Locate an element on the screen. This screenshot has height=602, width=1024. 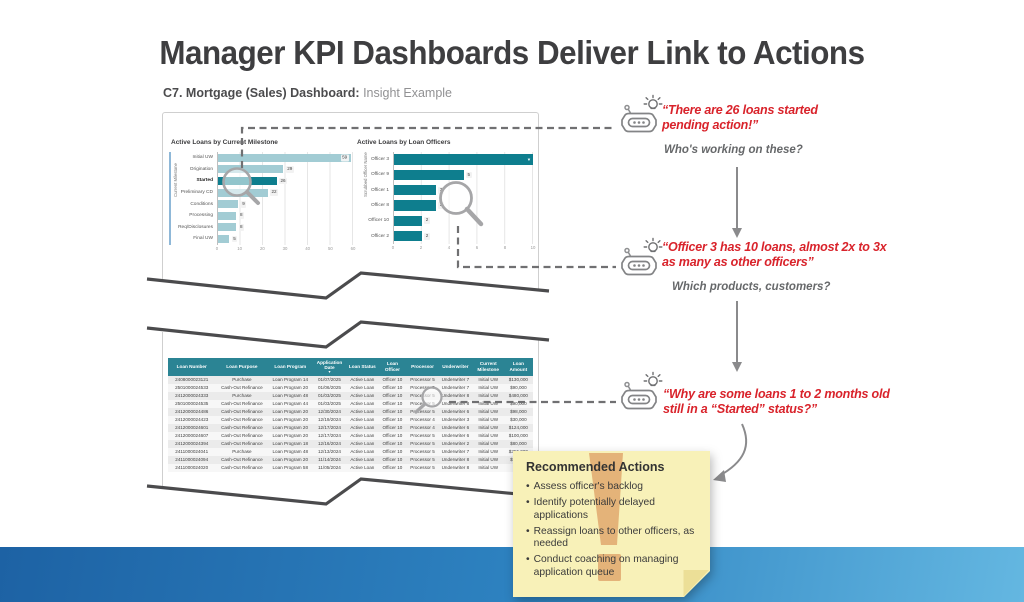
table-cell: $130,000 is located at coordinates (518, 380).